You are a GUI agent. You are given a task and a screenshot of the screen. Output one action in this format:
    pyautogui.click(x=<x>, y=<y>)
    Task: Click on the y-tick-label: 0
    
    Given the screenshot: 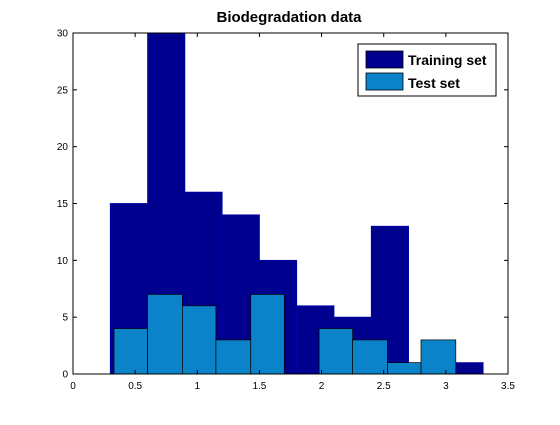 What is the action you would take?
    pyautogui.click(x=65, y=375)
    